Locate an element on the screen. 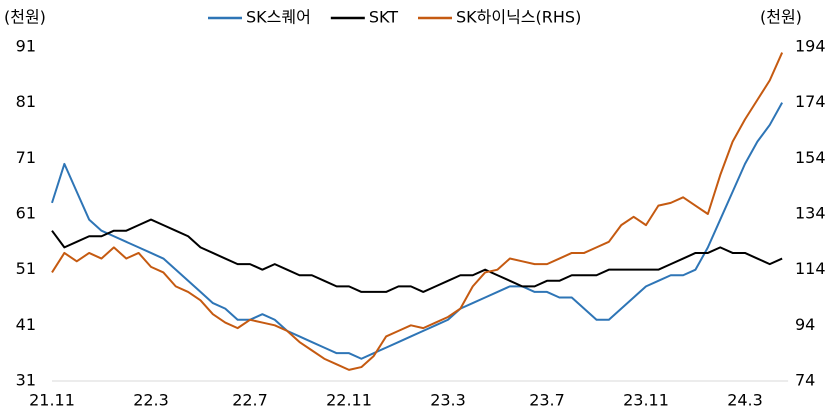 The width and height of the screenshot is (839, 415). x-tick-label: 22.11 is located at coordinates (349, 400).